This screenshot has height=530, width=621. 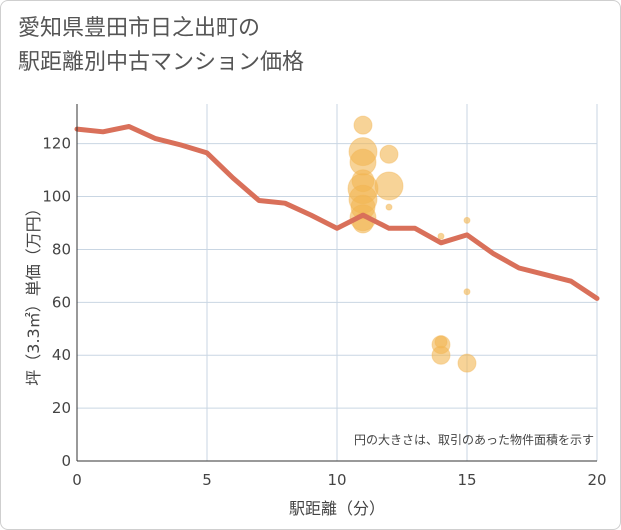 What do you see at coordinates (412, 244) in the screenshot?
I see `bubble-layer` at bounding box center [412, 244].